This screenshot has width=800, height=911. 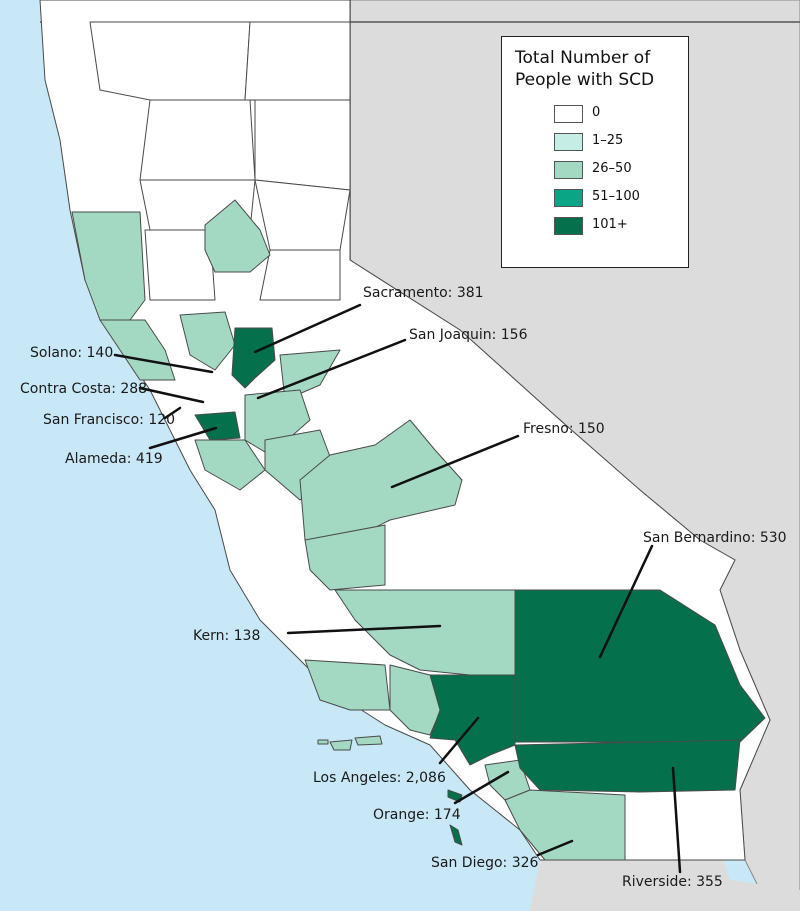 What do you see at coordinates (226, 636) in the screenshot?
I see `label-kern: Kern: 138` at bounding box center [226, 636].